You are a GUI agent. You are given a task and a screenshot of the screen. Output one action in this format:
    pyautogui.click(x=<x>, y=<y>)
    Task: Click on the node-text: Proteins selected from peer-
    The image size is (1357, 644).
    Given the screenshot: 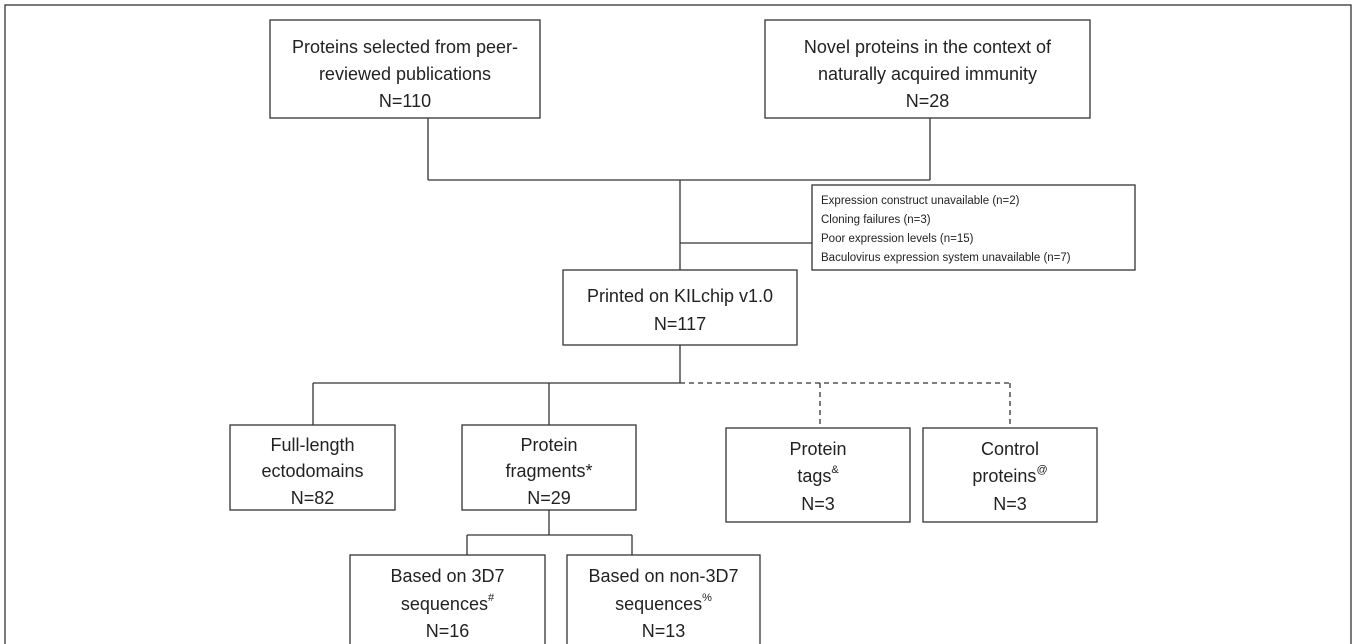 What is the action you would take?
    pyautogui.click(x=405, y=47)
    